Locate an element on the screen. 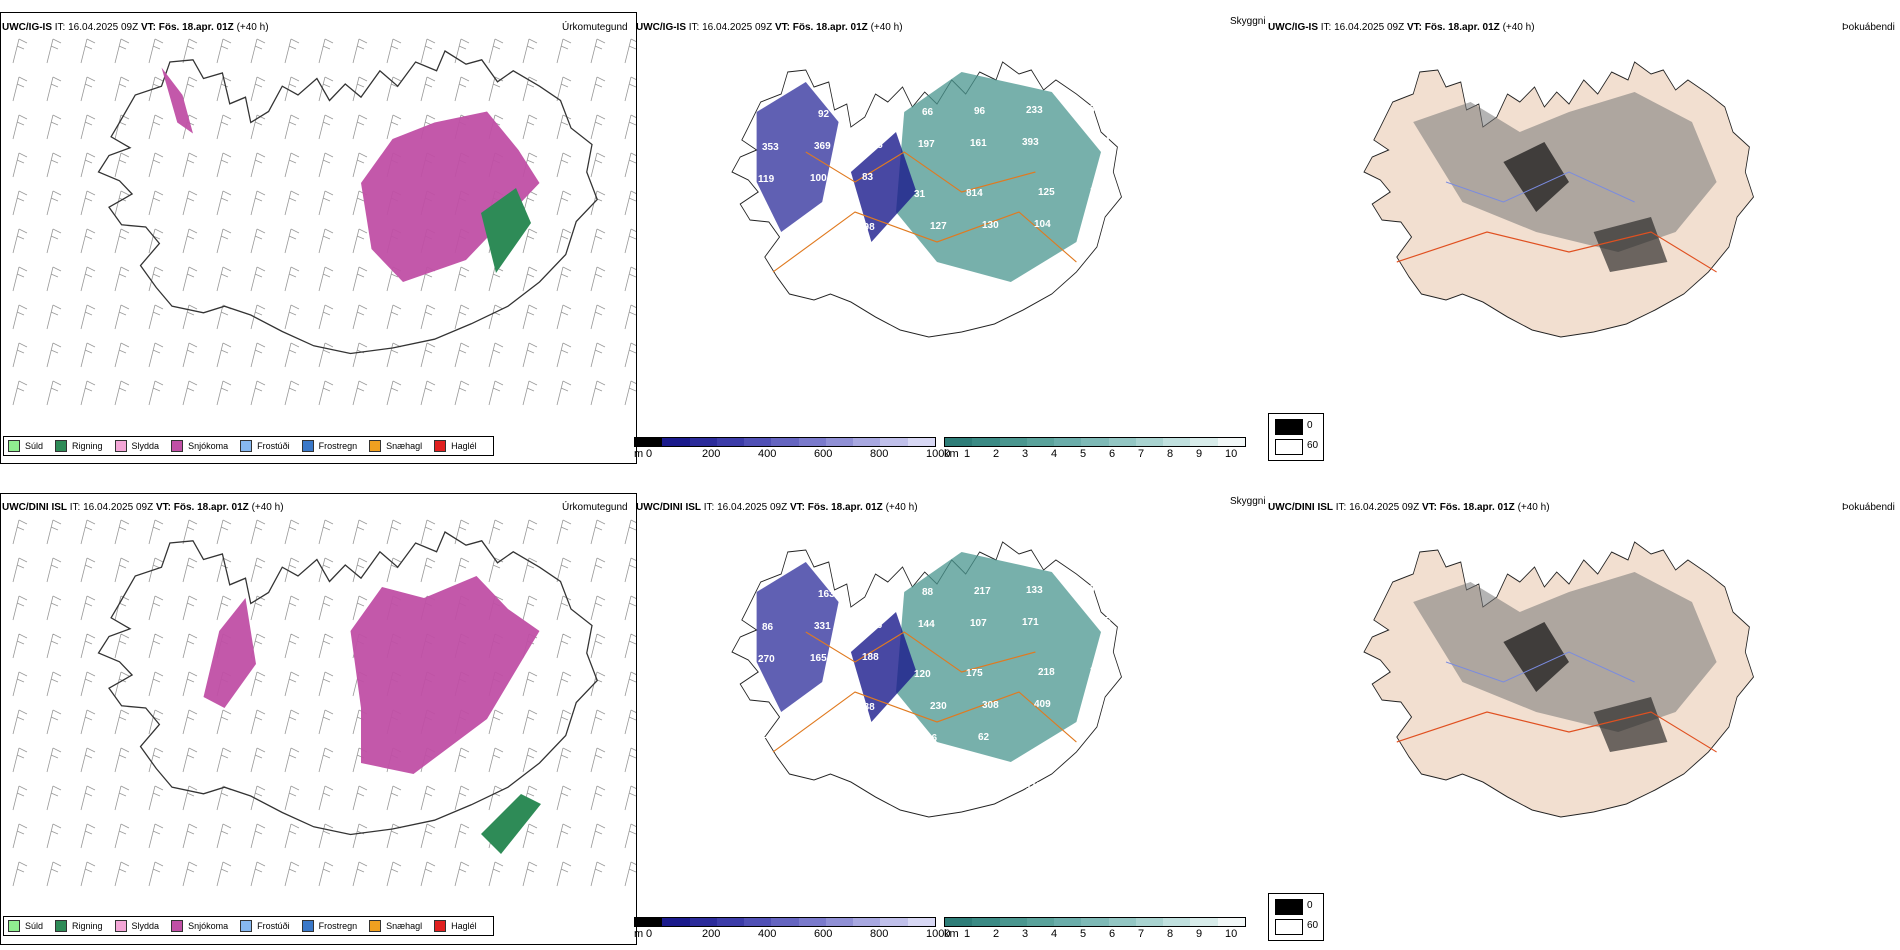  visibility-value-label: 314 is located at coordinates (1094, 703).